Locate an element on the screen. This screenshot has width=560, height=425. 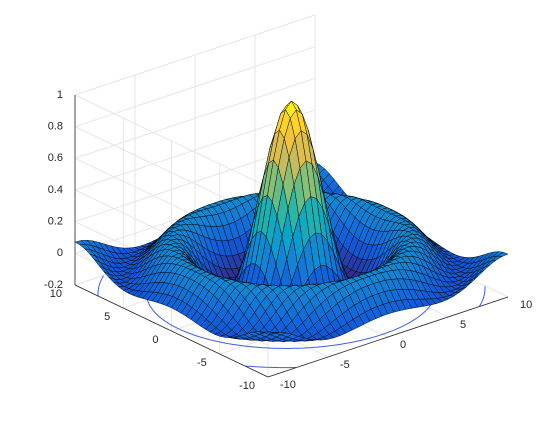
z-tick-label: 0 is located at coordinates (60, 253).